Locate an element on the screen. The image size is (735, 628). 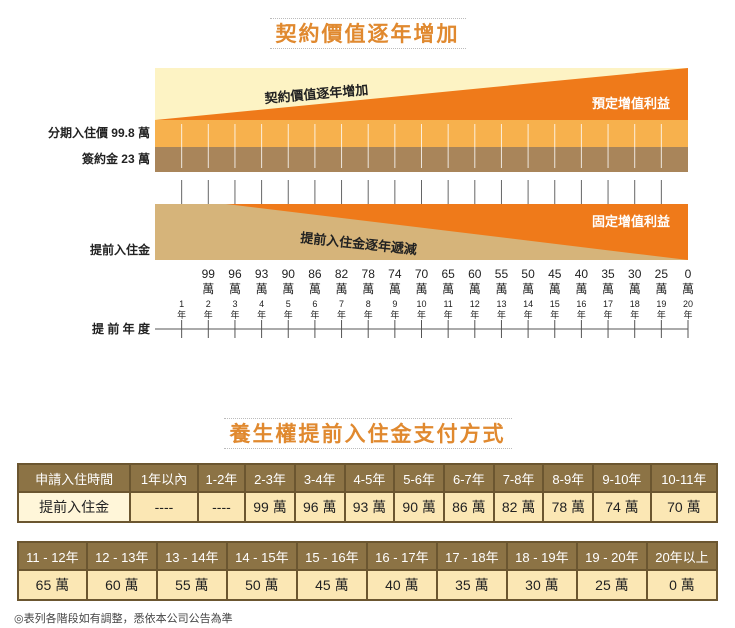
year-value: 7 is located at coordinates (341, 304).